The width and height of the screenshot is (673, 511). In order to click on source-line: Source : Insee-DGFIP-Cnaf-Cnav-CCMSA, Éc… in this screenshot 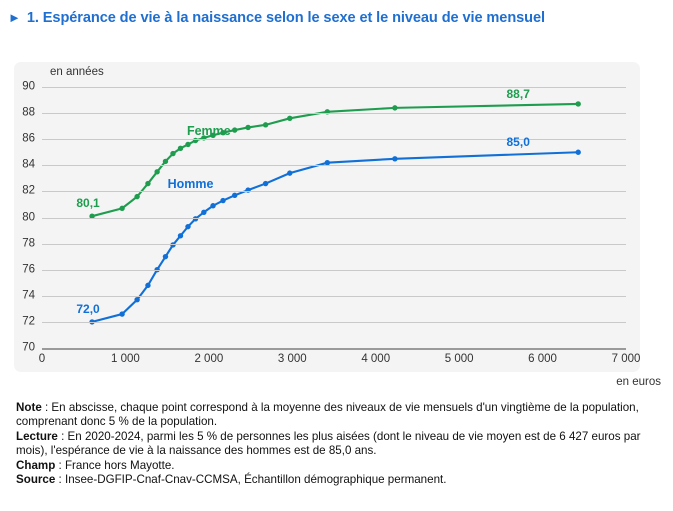, I will do `click(339, 480)`.